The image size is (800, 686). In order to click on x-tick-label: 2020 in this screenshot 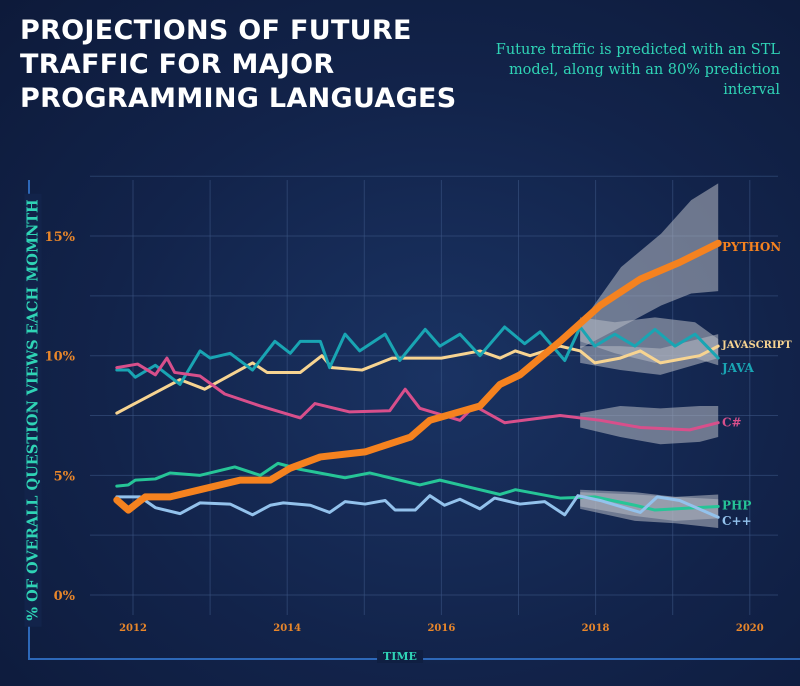, I will do `click(750, 628)`.